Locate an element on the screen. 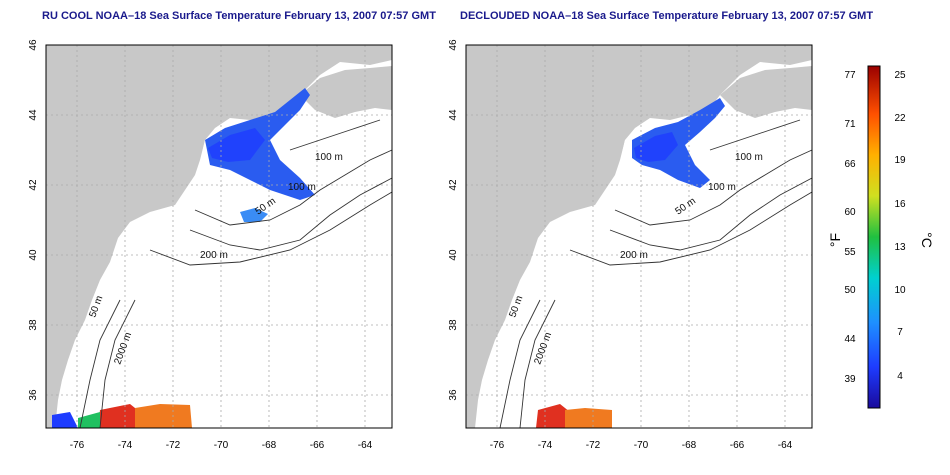 This screenshot has height=475, width=950. right-sst-gulf-maine is located at coordinates (678, 143).